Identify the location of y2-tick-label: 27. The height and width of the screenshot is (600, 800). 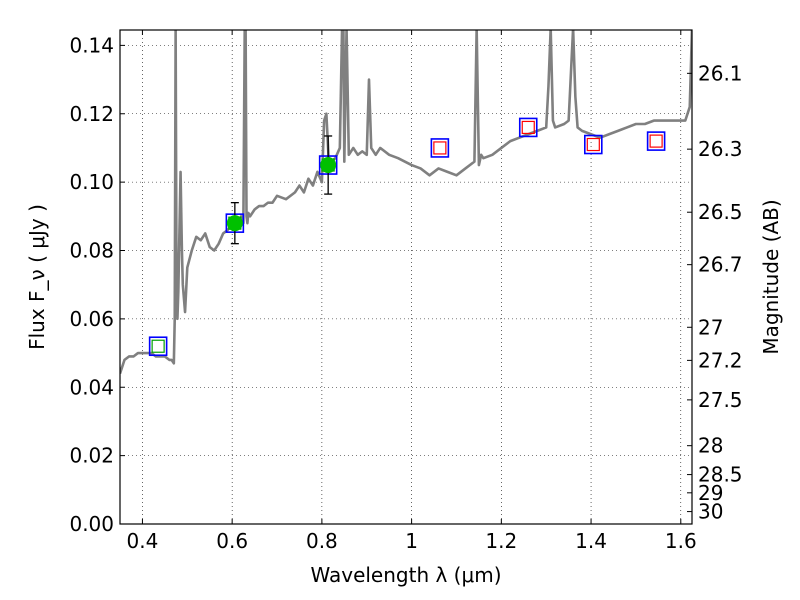
(710, 327).